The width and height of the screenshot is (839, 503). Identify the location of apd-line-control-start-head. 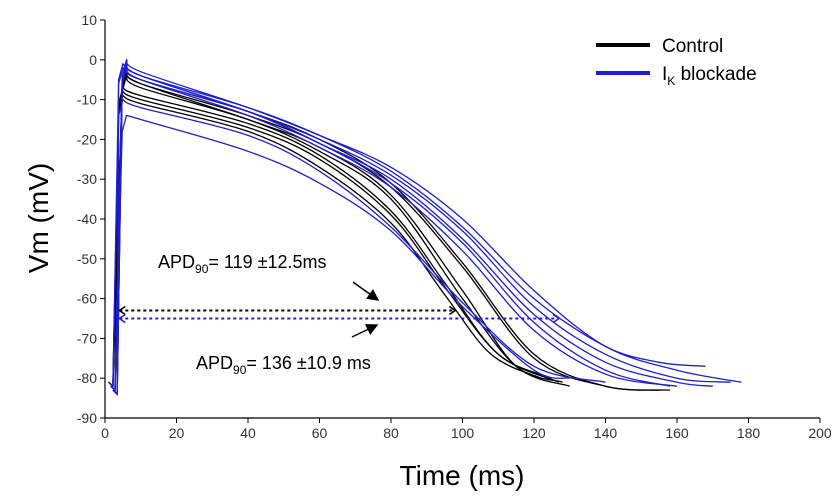
(121, 310).